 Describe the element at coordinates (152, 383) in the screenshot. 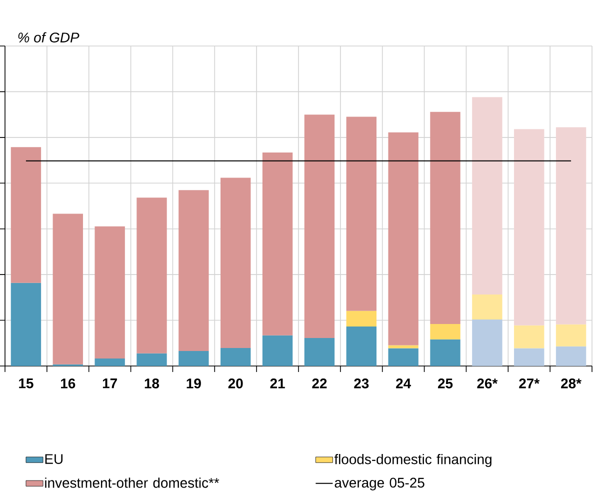

I see `x-tick-label: 18` at that location.